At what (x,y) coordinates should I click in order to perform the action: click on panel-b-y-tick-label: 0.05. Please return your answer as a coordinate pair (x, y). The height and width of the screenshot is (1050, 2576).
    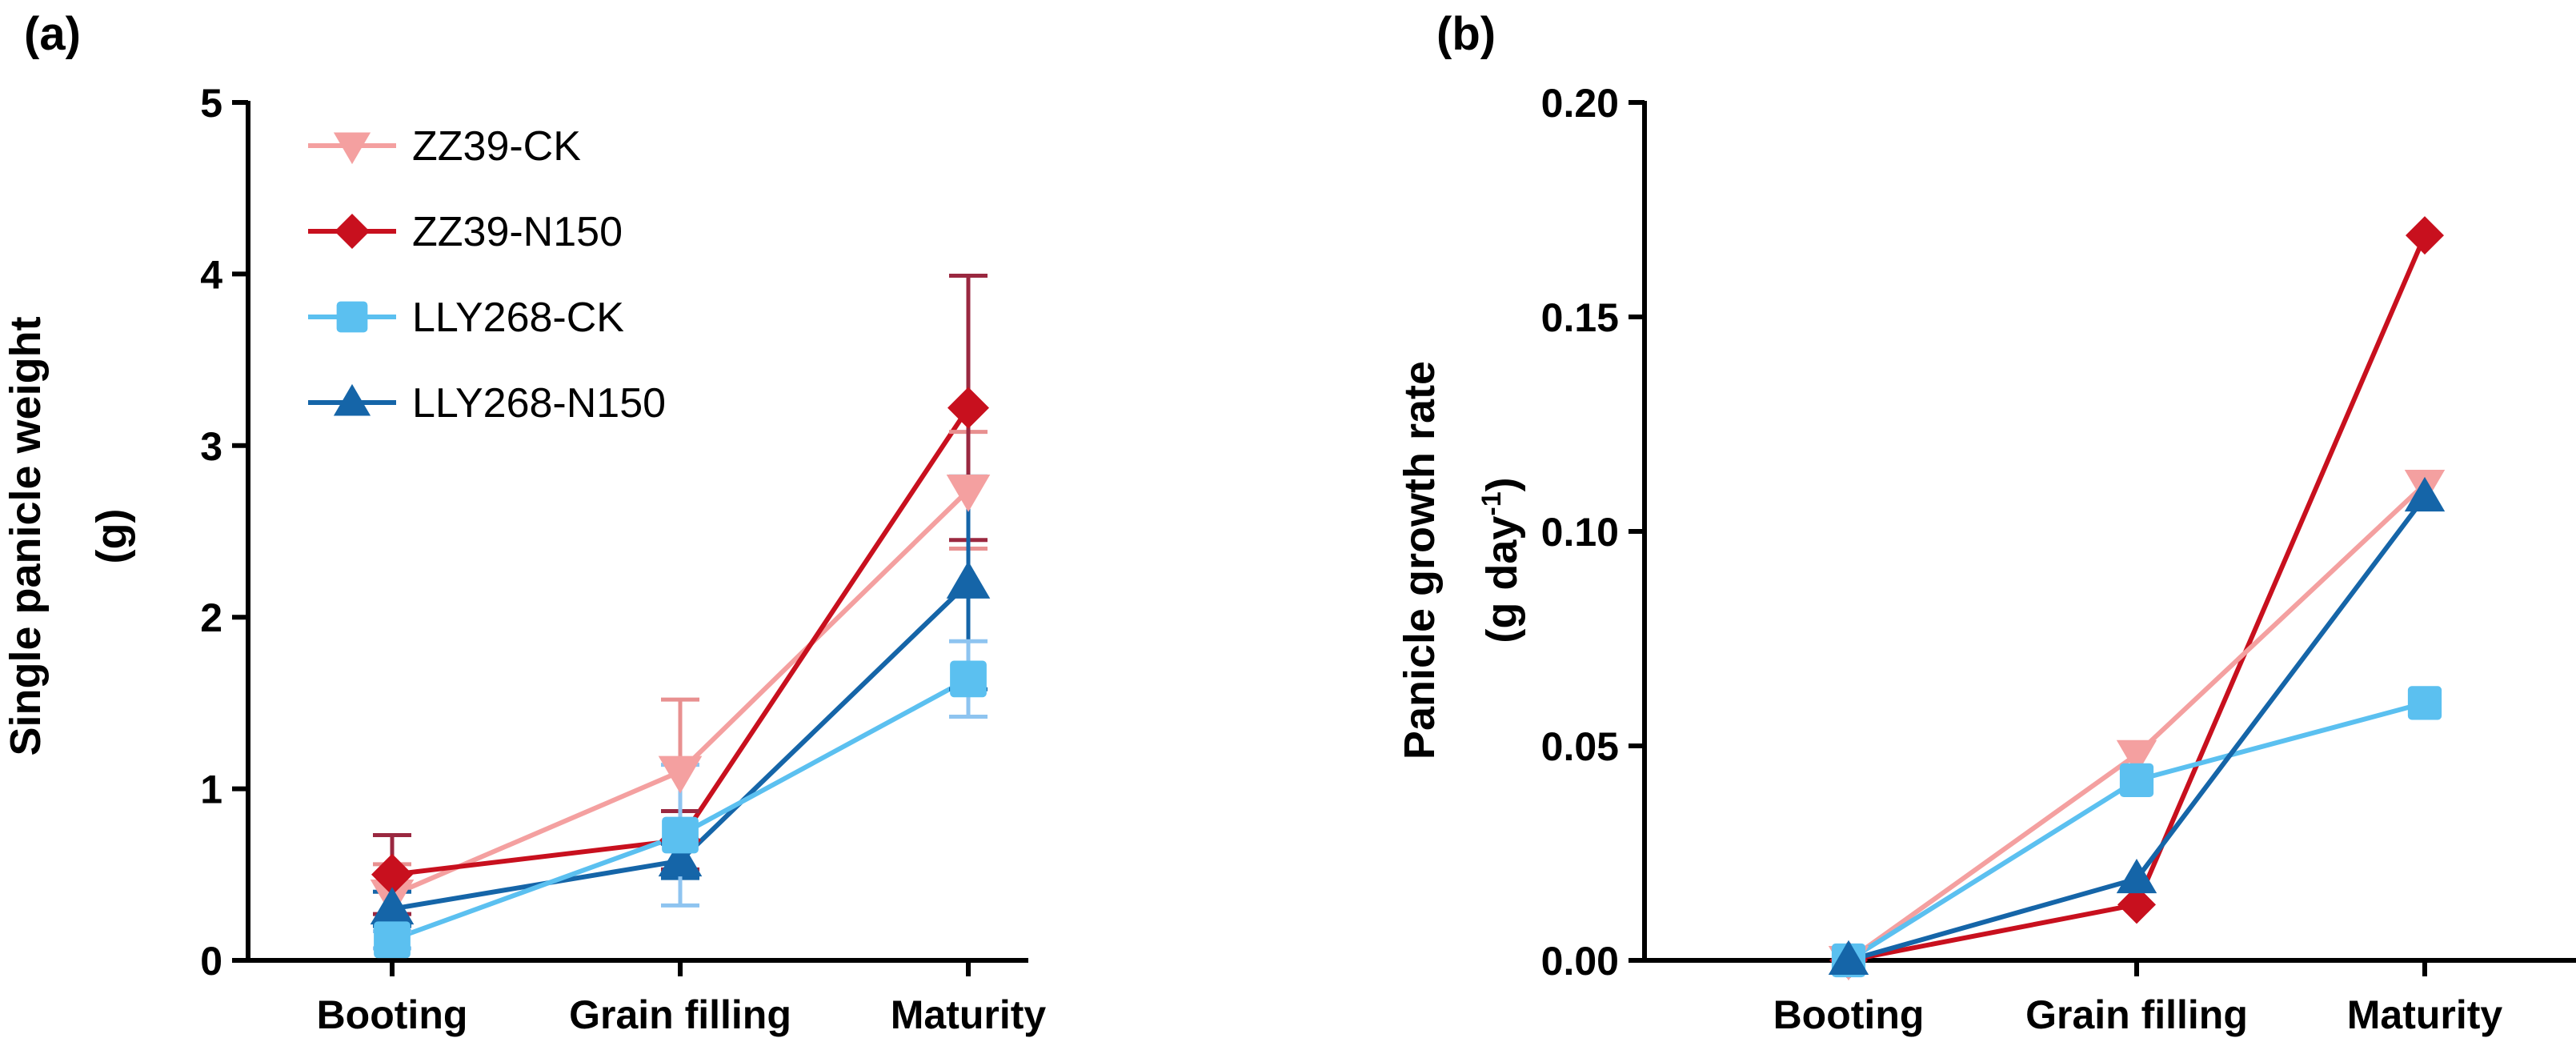
    Looking at the image, I should click on (1580, 746).